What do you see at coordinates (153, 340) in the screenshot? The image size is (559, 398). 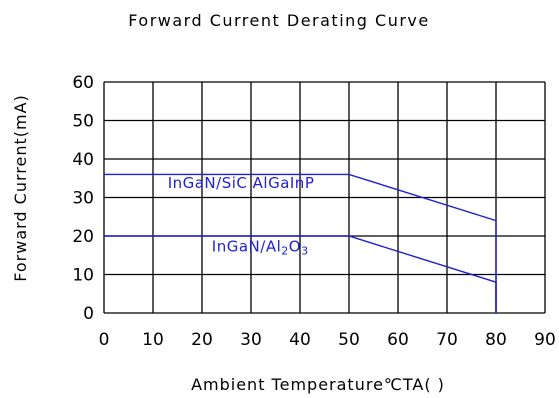 I see `x-tick-label-1: 10` at bounding box center [153, 340].